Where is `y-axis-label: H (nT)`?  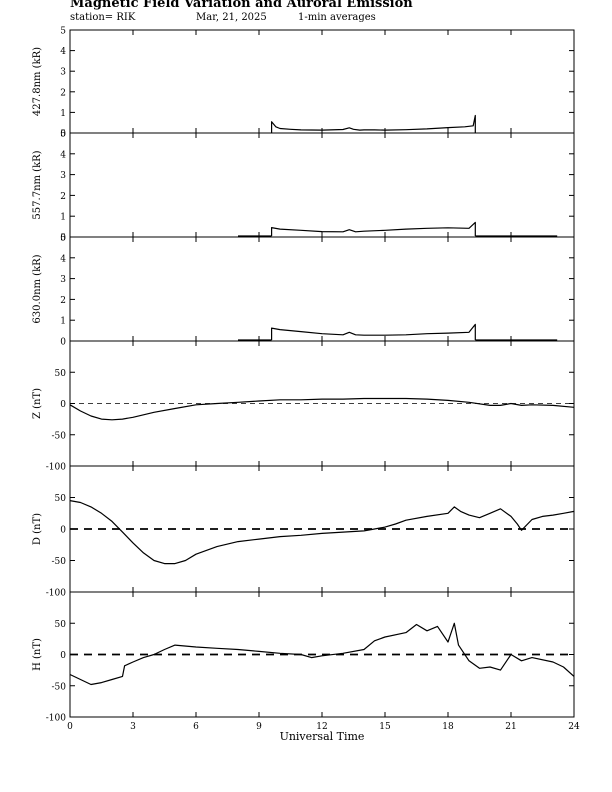 y-axis-label: H (nT) is located at coordinates (37, 654).